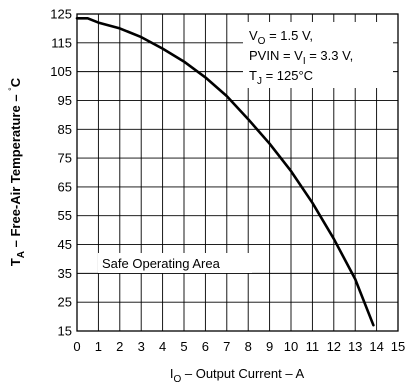 The image size is (409, 385). I want to click on x-tick-label: 7, so click(226, 346).